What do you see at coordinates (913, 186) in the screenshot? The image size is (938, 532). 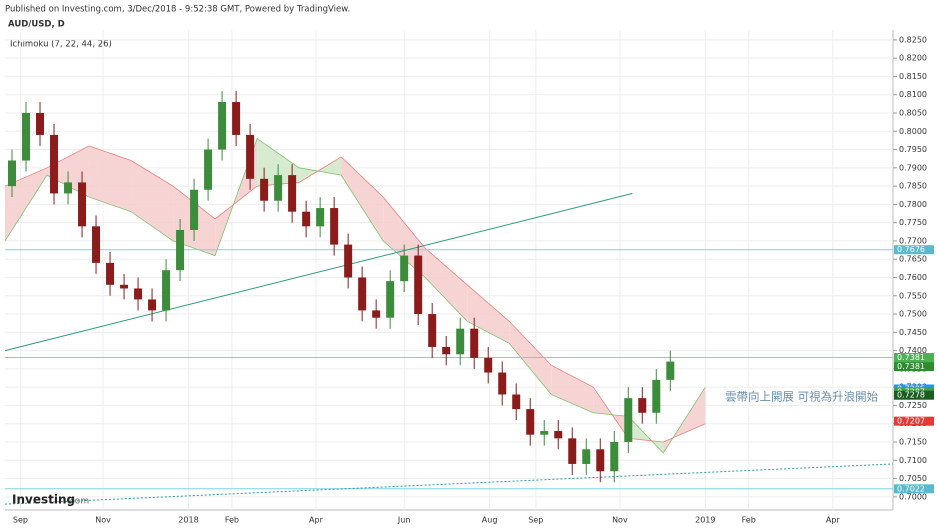 I see `y-tick-label: 0.7850` at bounding box center [913, 186].